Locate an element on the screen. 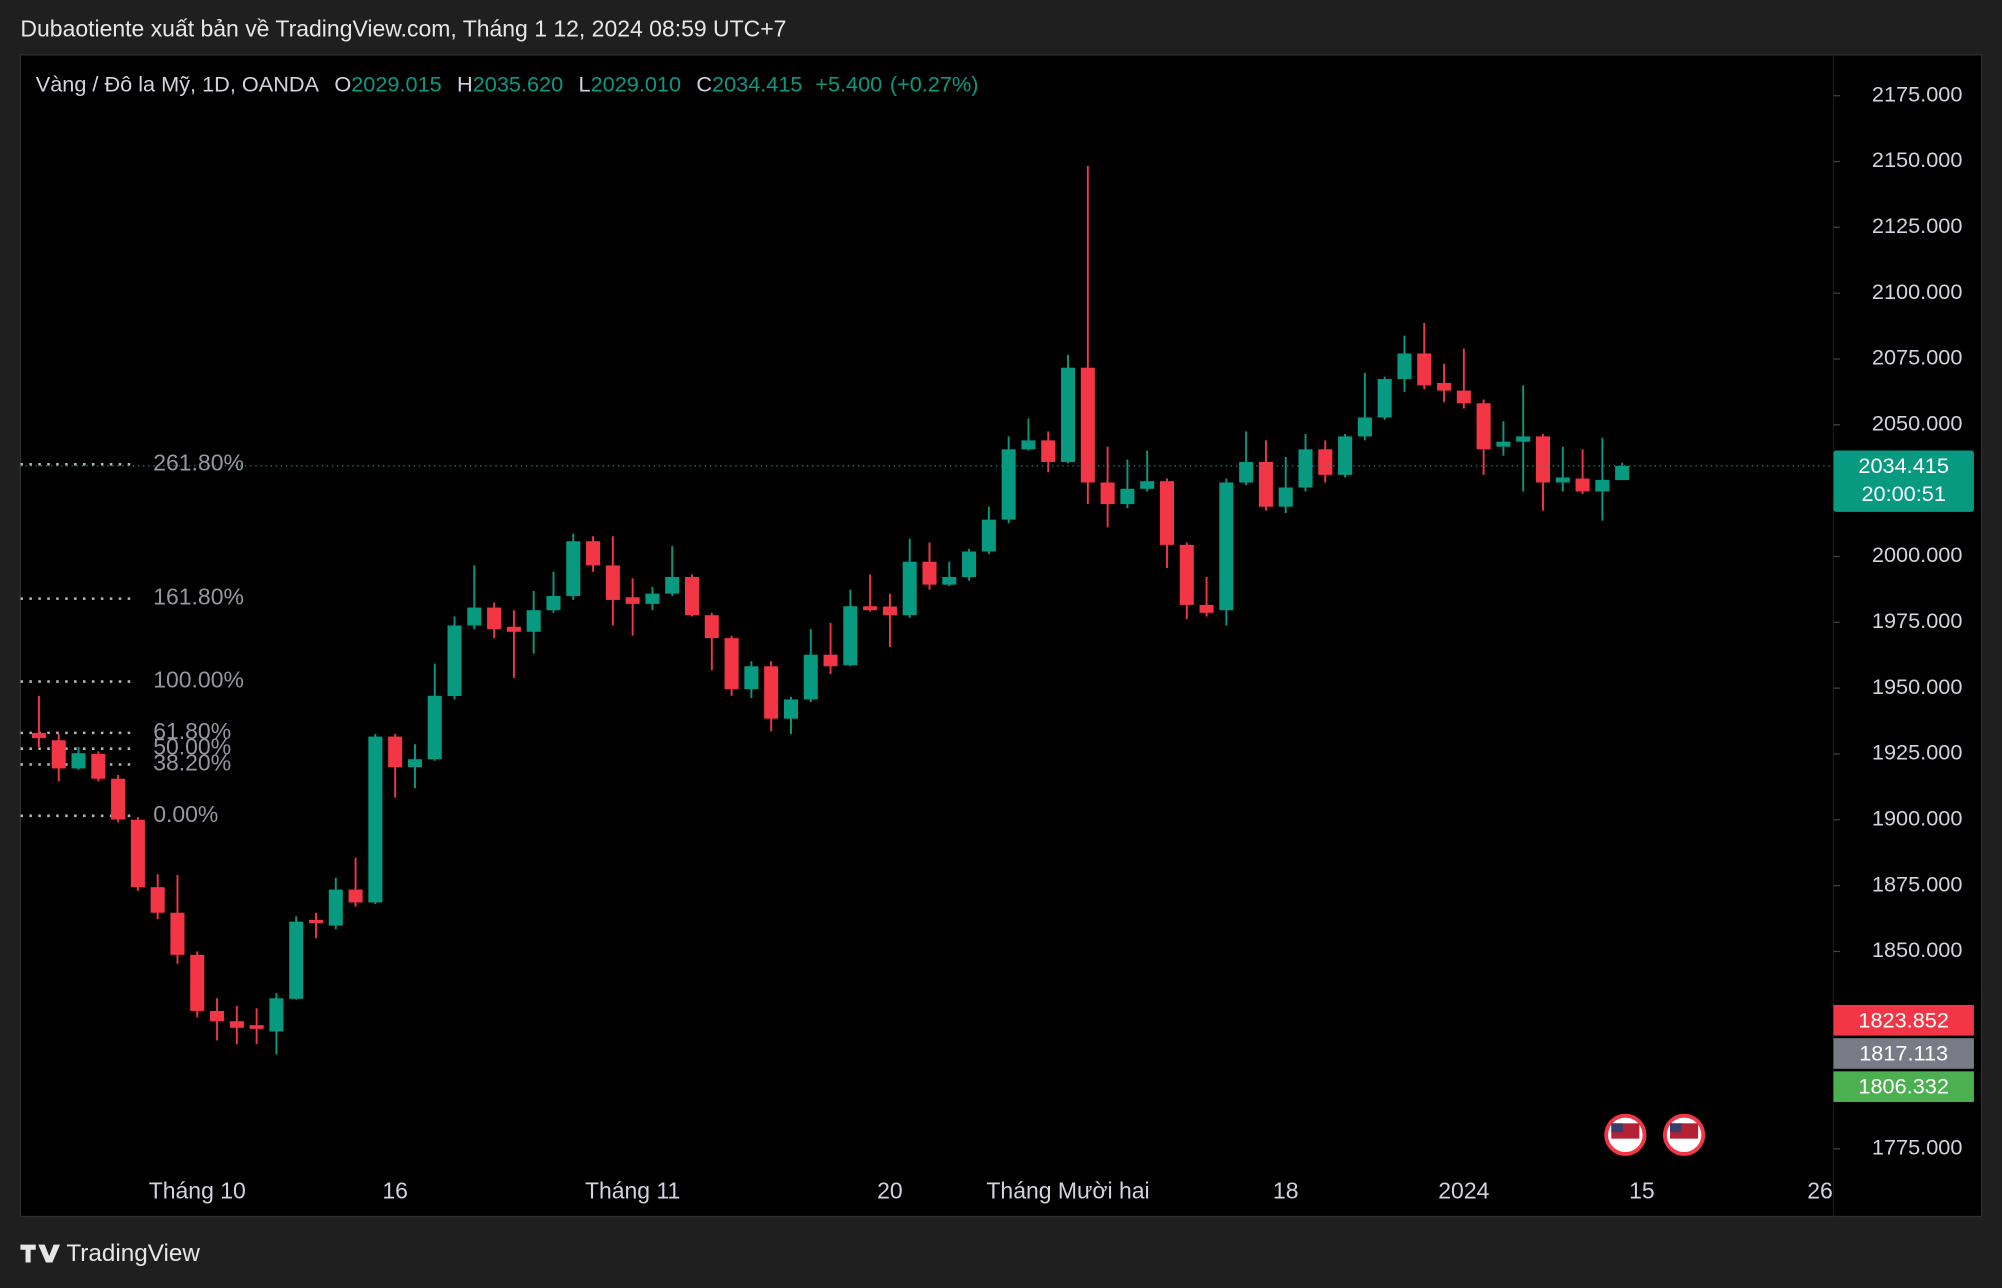  y-tick-label: 1775.000 is located at coordinates (1917, 1147).